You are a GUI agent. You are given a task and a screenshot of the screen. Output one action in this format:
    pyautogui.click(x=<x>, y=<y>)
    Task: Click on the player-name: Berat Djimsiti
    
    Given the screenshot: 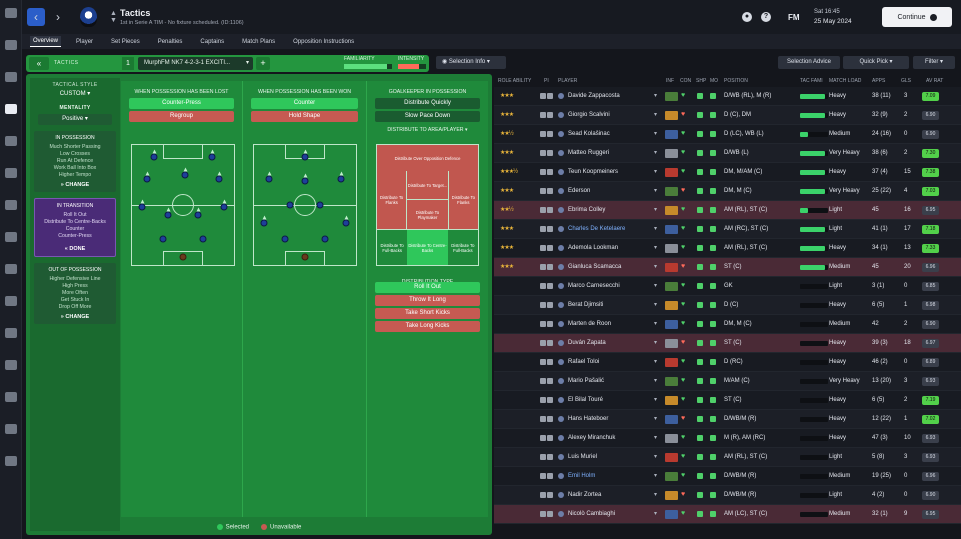 What is the action you would take?
    pyautogui.click(x=586, y=305)
    